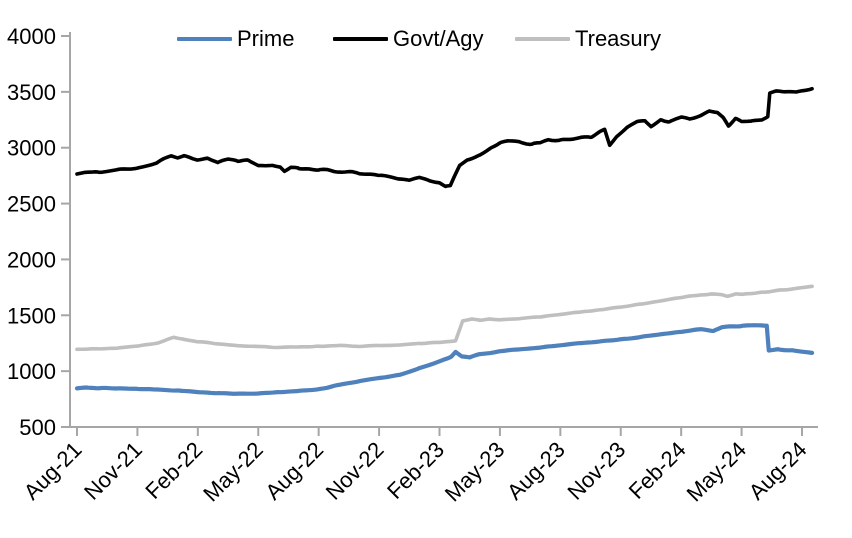 This screenshot has height=538, width=852. What do you see at coordinates (360, 39) in the screenshot?
I see `govt-agy-line-swatch` at bounding box center [360, 39].